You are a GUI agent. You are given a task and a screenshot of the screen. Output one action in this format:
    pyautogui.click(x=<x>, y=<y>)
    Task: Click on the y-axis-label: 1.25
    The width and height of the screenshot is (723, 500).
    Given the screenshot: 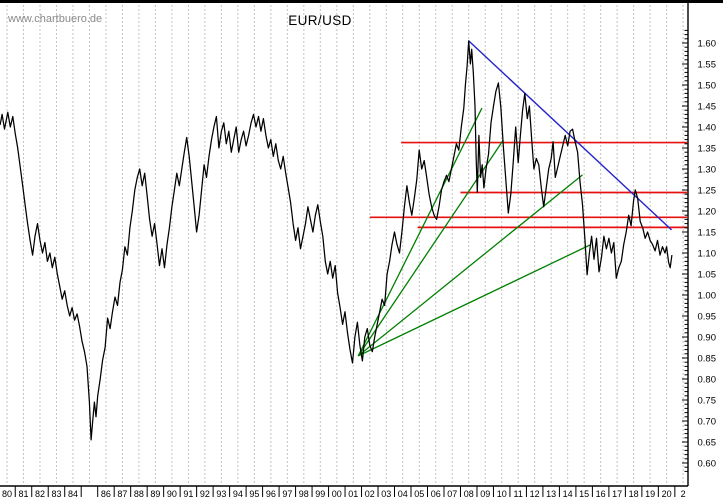 What is the action you would take?
    pyautogui.click(x=707, y=191)
    